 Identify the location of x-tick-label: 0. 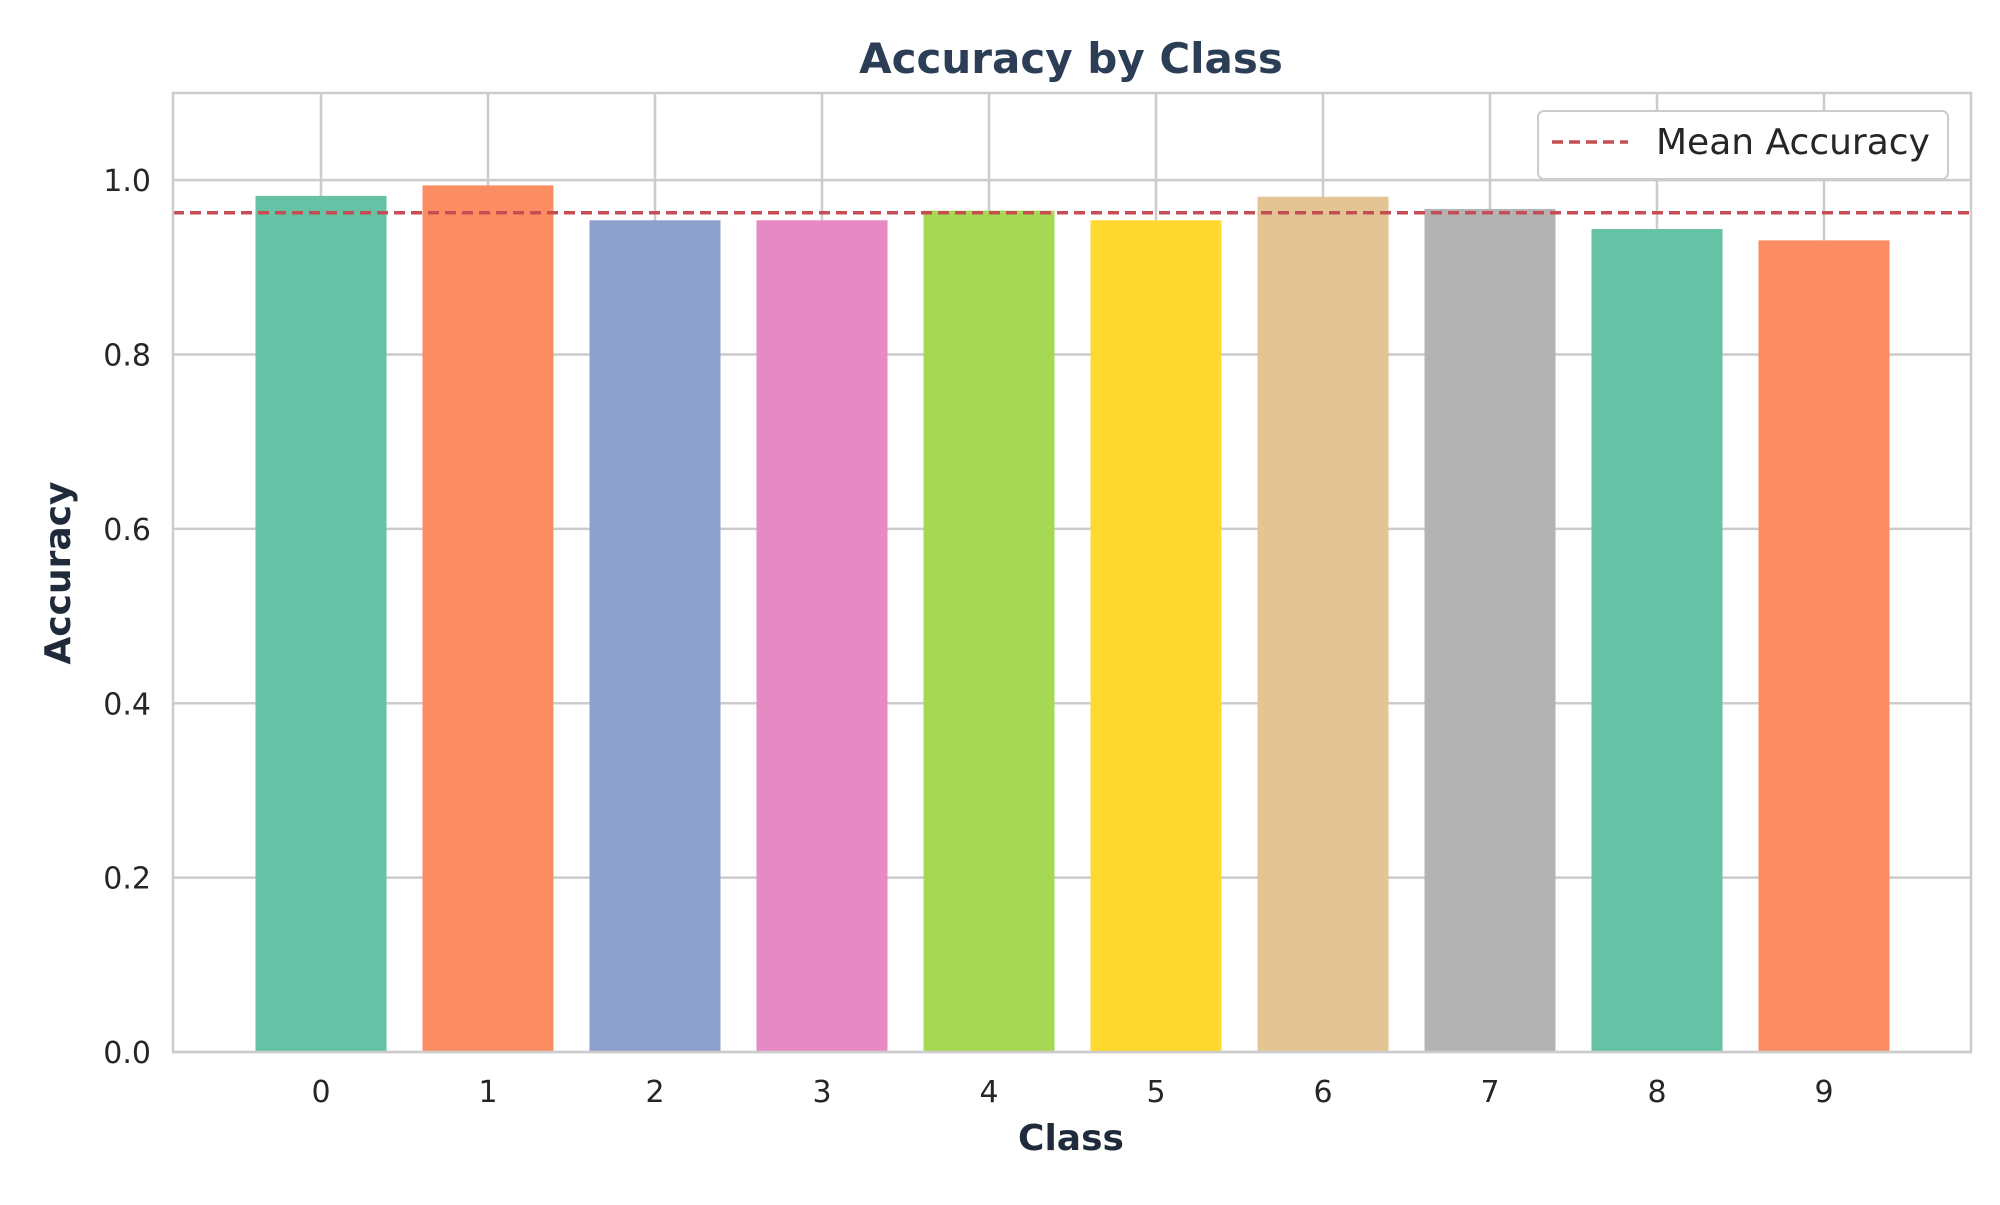
(320, 1092).